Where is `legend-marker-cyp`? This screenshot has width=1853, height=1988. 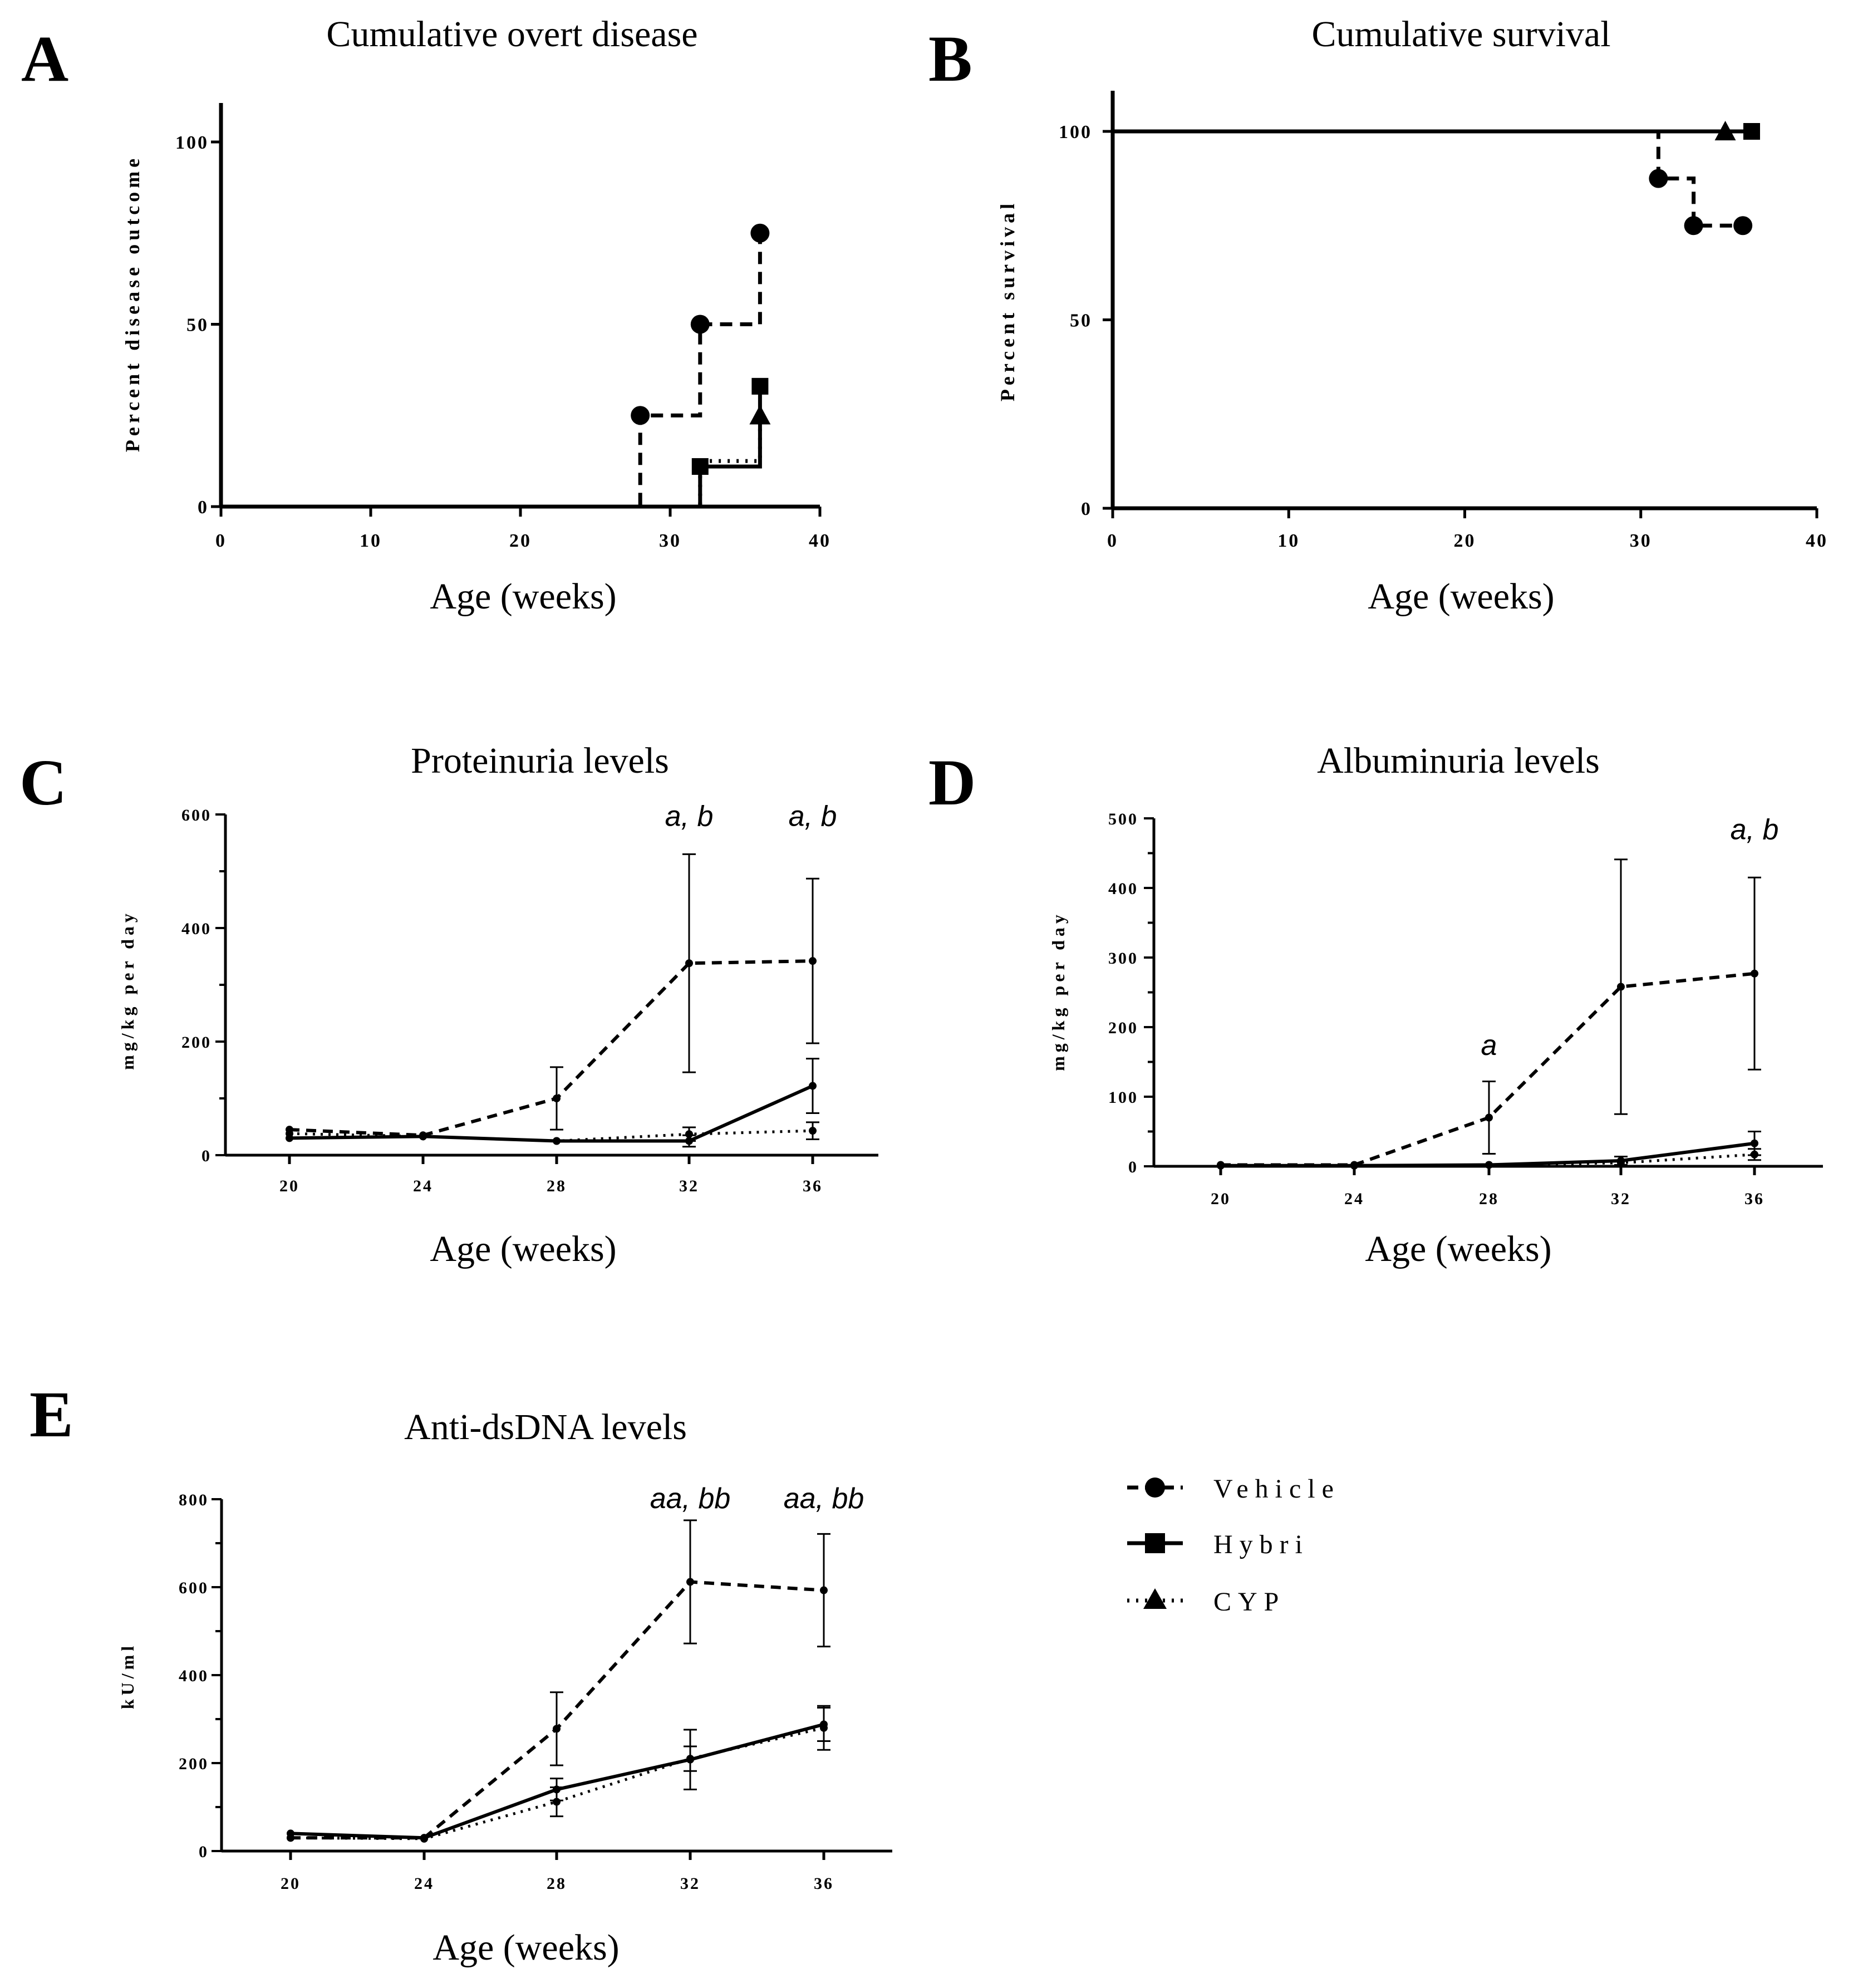
legend-marker-cyp is located at coordinates (1155, 1598).